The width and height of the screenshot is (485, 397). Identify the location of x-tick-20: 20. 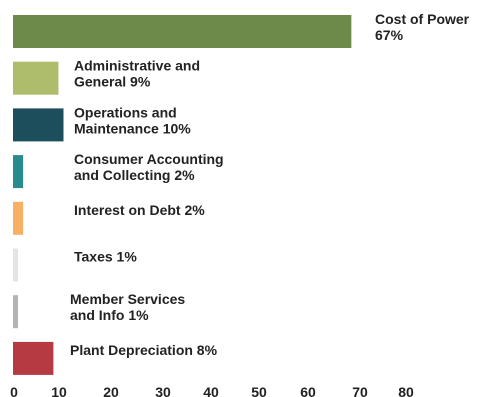
(111, 390).